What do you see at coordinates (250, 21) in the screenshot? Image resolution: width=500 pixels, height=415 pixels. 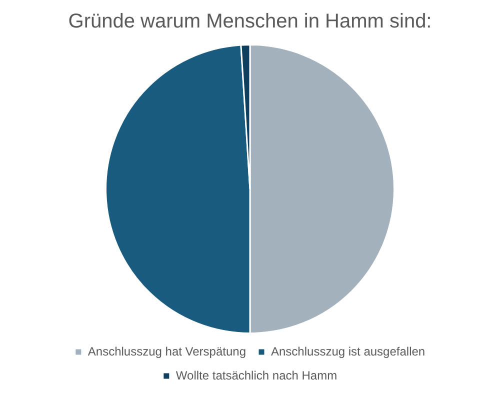 I see `chart-title: Gründe warum Menschen in Hamm sind:` at bounding box center [250, 21].